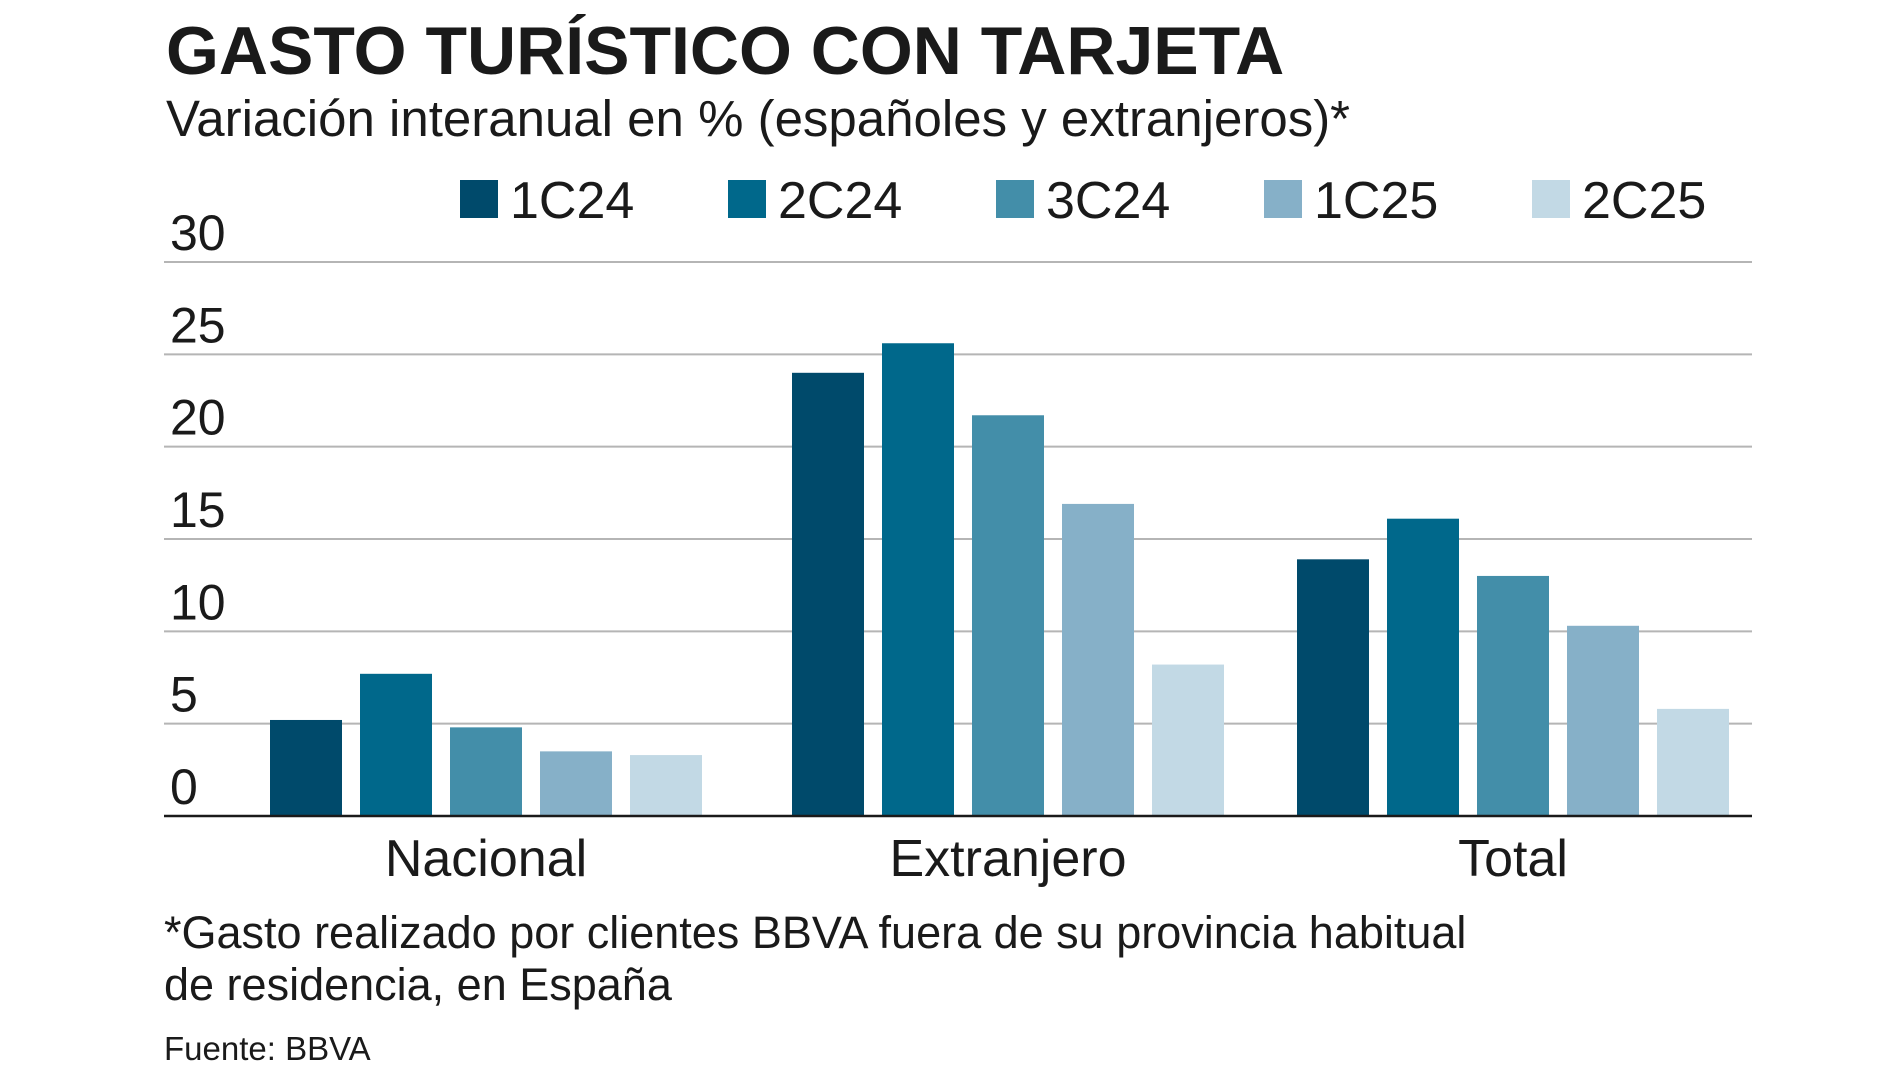  Describe the element at coordinates (1008, 615) in the screenshot. I see `bar-extranjero-3c24` at that location.